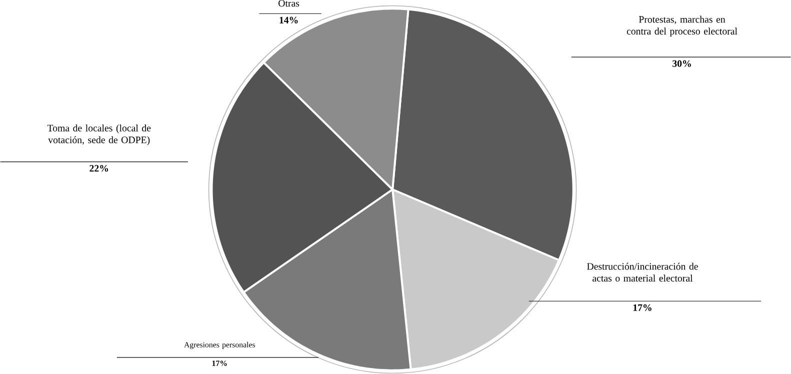  What do you see at coordinates (289, 3) in the screenshot?
I see `slice-label: Otras` at bounding box center [289, 3].